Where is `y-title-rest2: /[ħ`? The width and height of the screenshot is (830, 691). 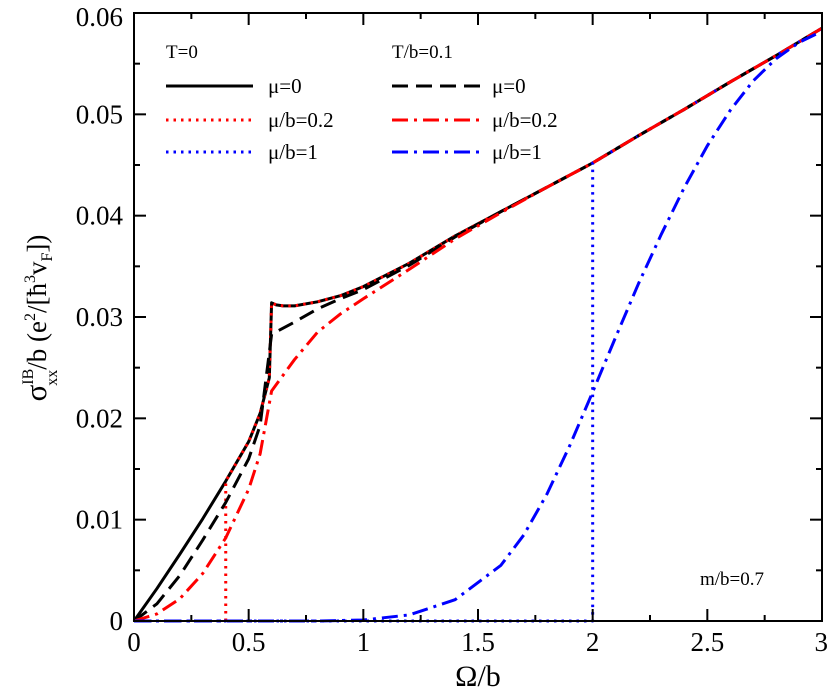
y-title-rest2: /[ħ is located at coordinates (37, 297).